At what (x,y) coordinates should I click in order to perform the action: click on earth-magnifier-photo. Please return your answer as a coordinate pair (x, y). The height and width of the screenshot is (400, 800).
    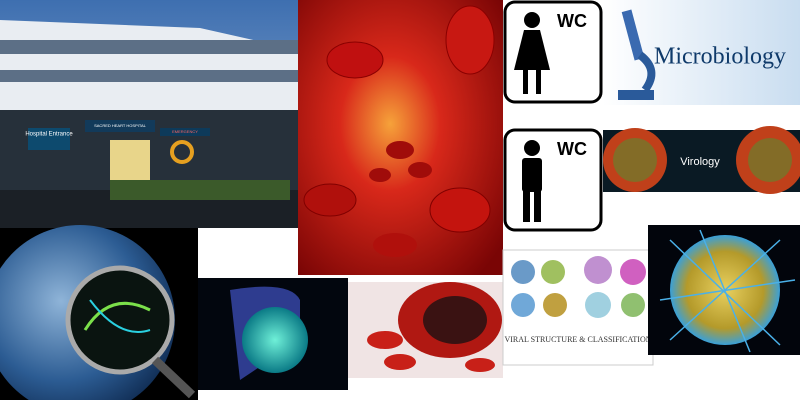
    Looking at the image, I should click on (99, 312).